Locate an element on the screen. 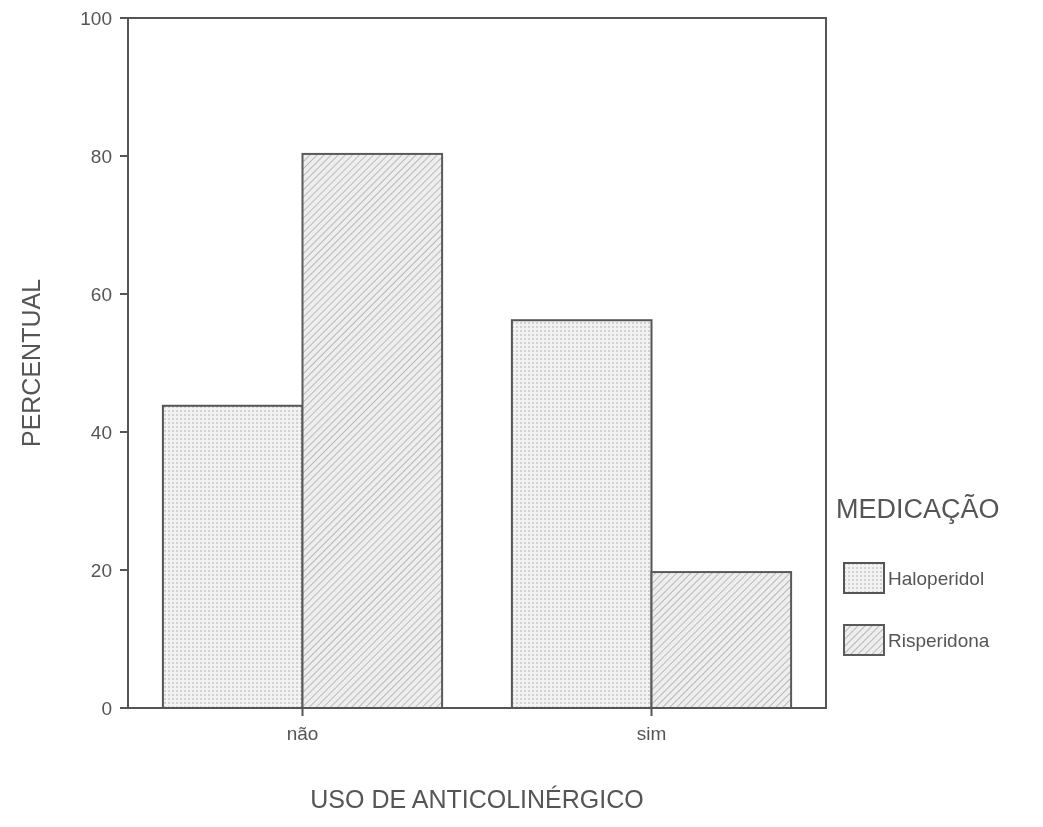 The height and width of the screenshot is (827, 1043). y-tick-label: 0 is located at coordinates (106, 708).